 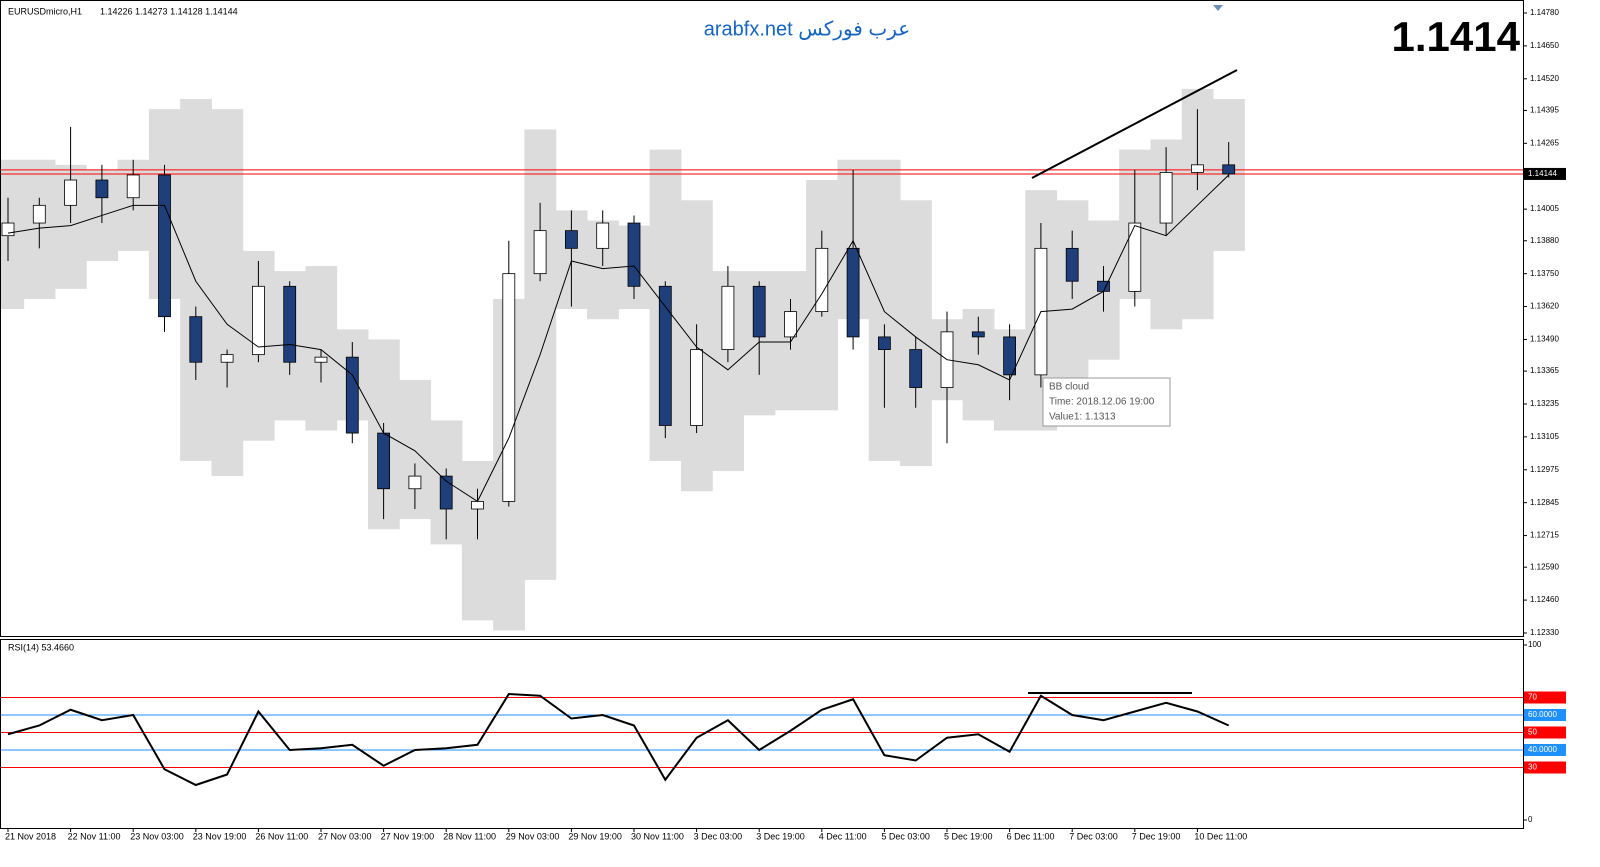 I want to click on x-tick-label: 28 Nov 11:00, so click(x=469, y=836).